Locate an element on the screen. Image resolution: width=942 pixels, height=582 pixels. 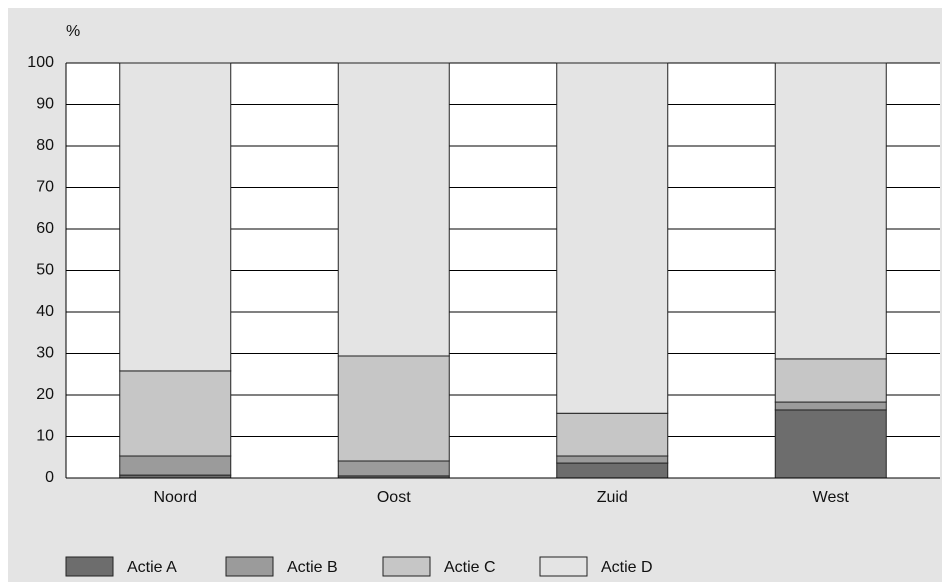
legend-label: Actie C is located at coordinates (470, 567).